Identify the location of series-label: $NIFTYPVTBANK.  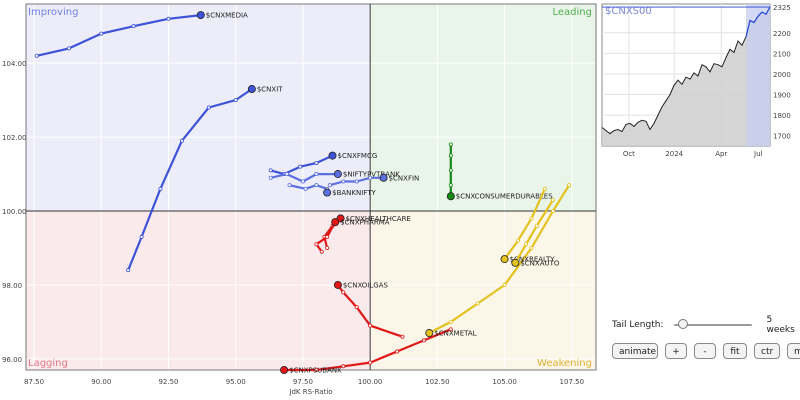
(371, 175).